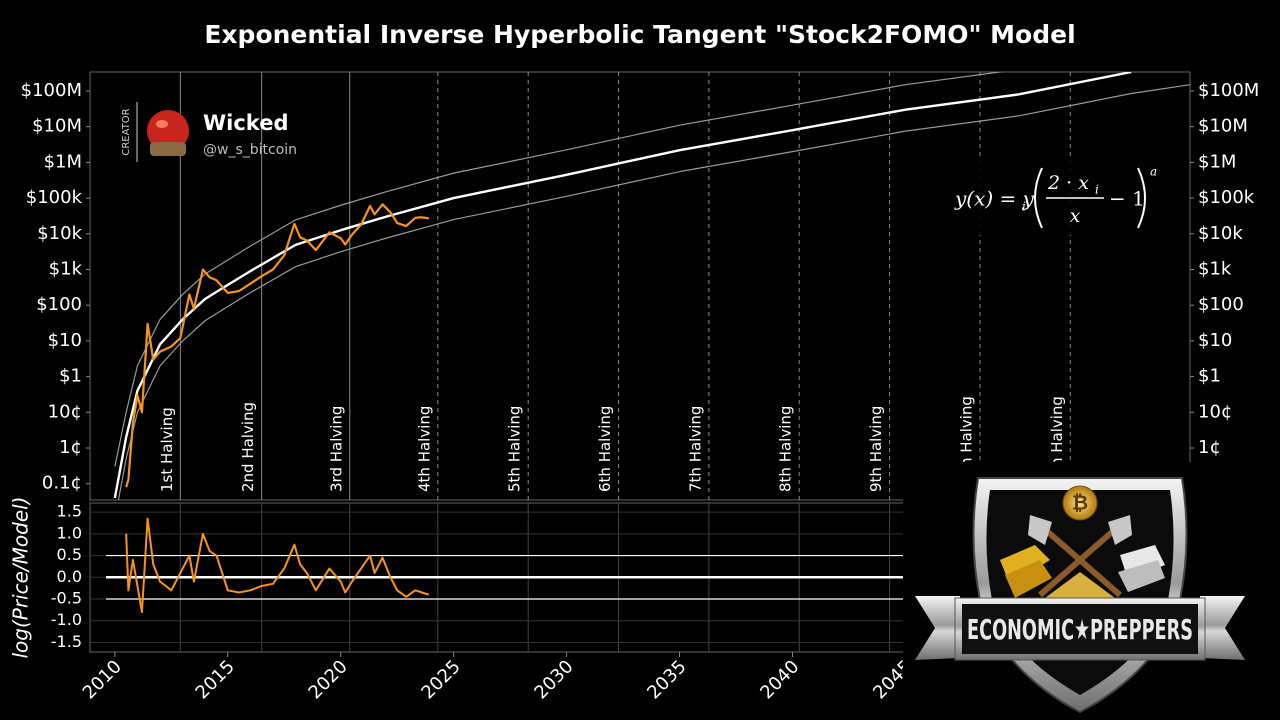  What do you see at coordinates (70, 447) in the screenshot?
I see `y-tick-label: 1¢` at bounding box center [70, 447].